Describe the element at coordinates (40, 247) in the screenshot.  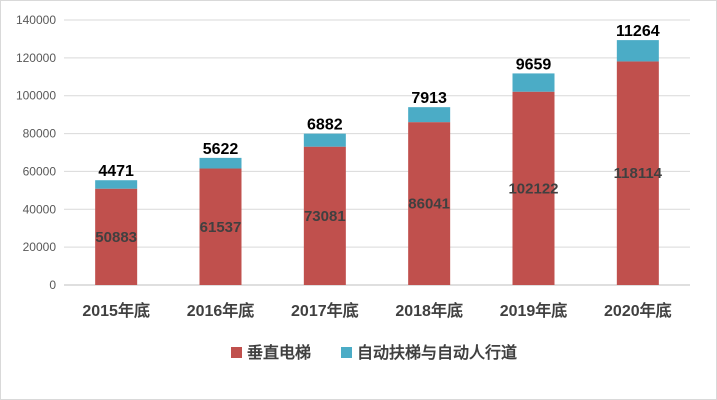
I see `y-tick-label-1: 20000` at that location.